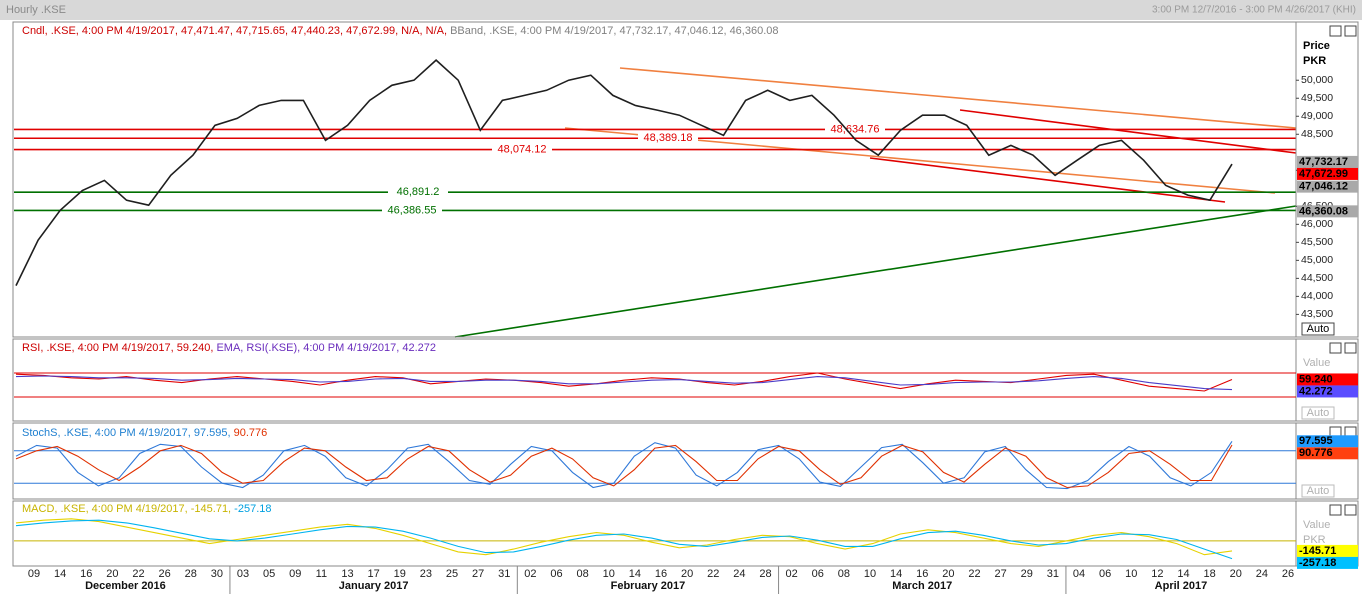  Describe the element at coordinates (400, 574) in the screenshot. I see `x-tick-label: 19` at that location.